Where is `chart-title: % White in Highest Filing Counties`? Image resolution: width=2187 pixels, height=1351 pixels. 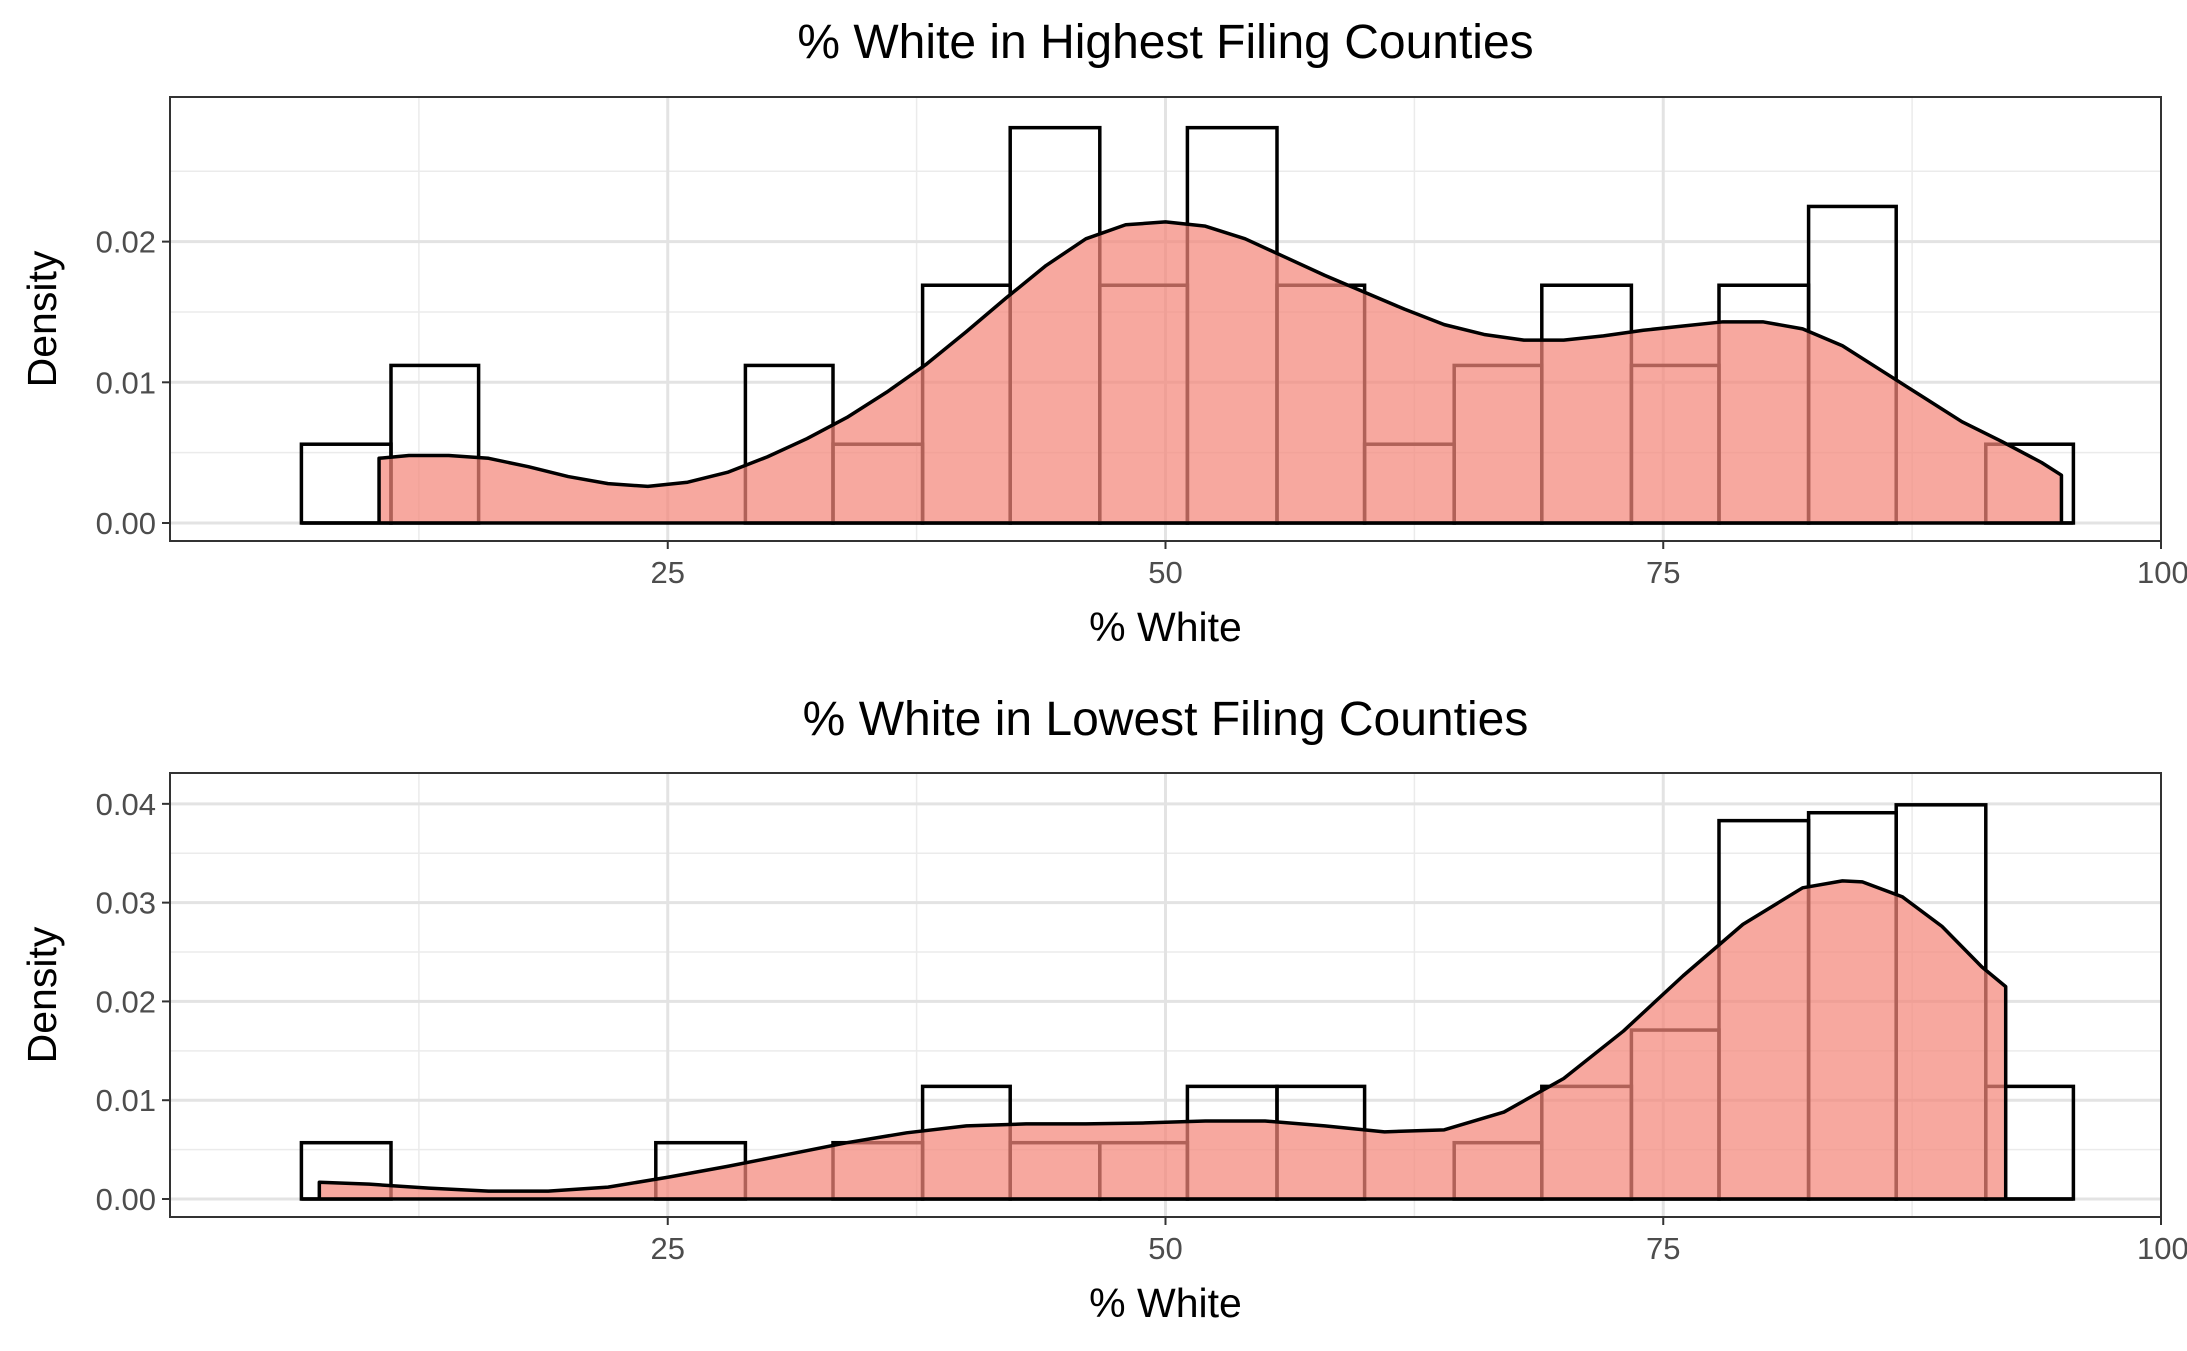
chart-title: % White in Highest Filing Counties is located at coordinates (1165, 42).